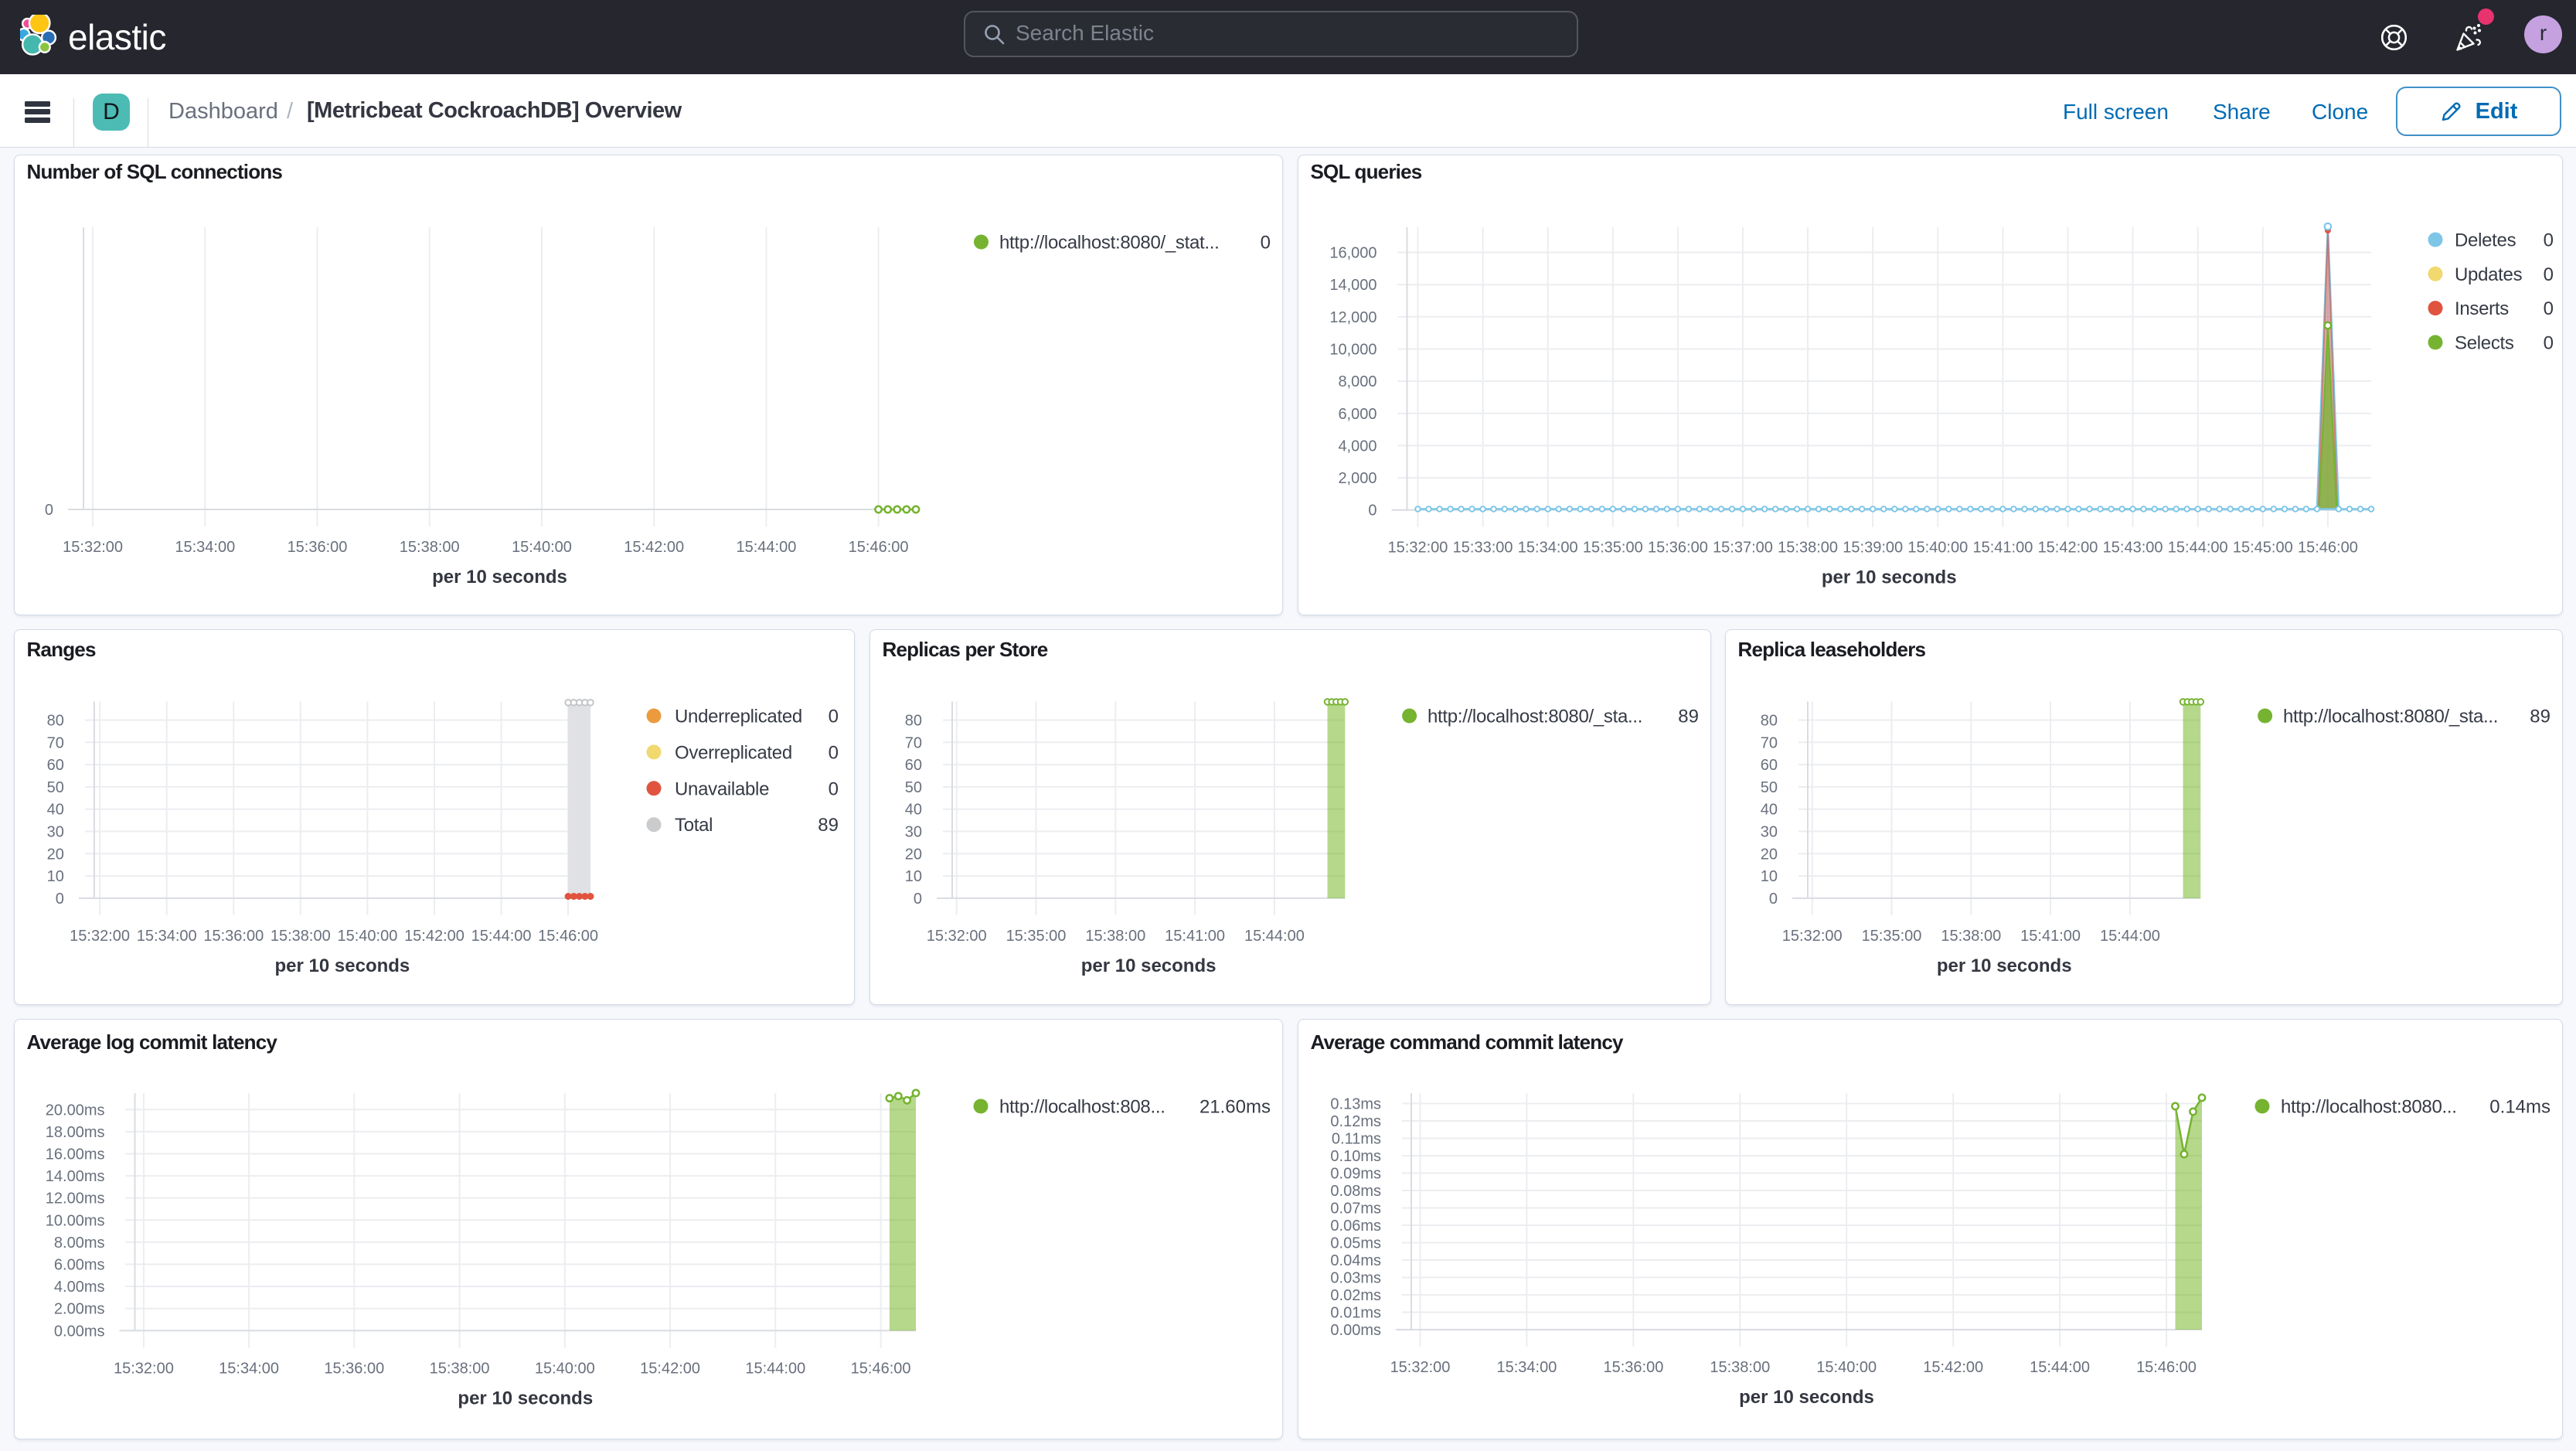 The width and height of the screenshot is (2576, 1451). Describe the element at coordinates (1355, 1226) in the screenshot. I see `svg-text: 0.06ms` at that location.